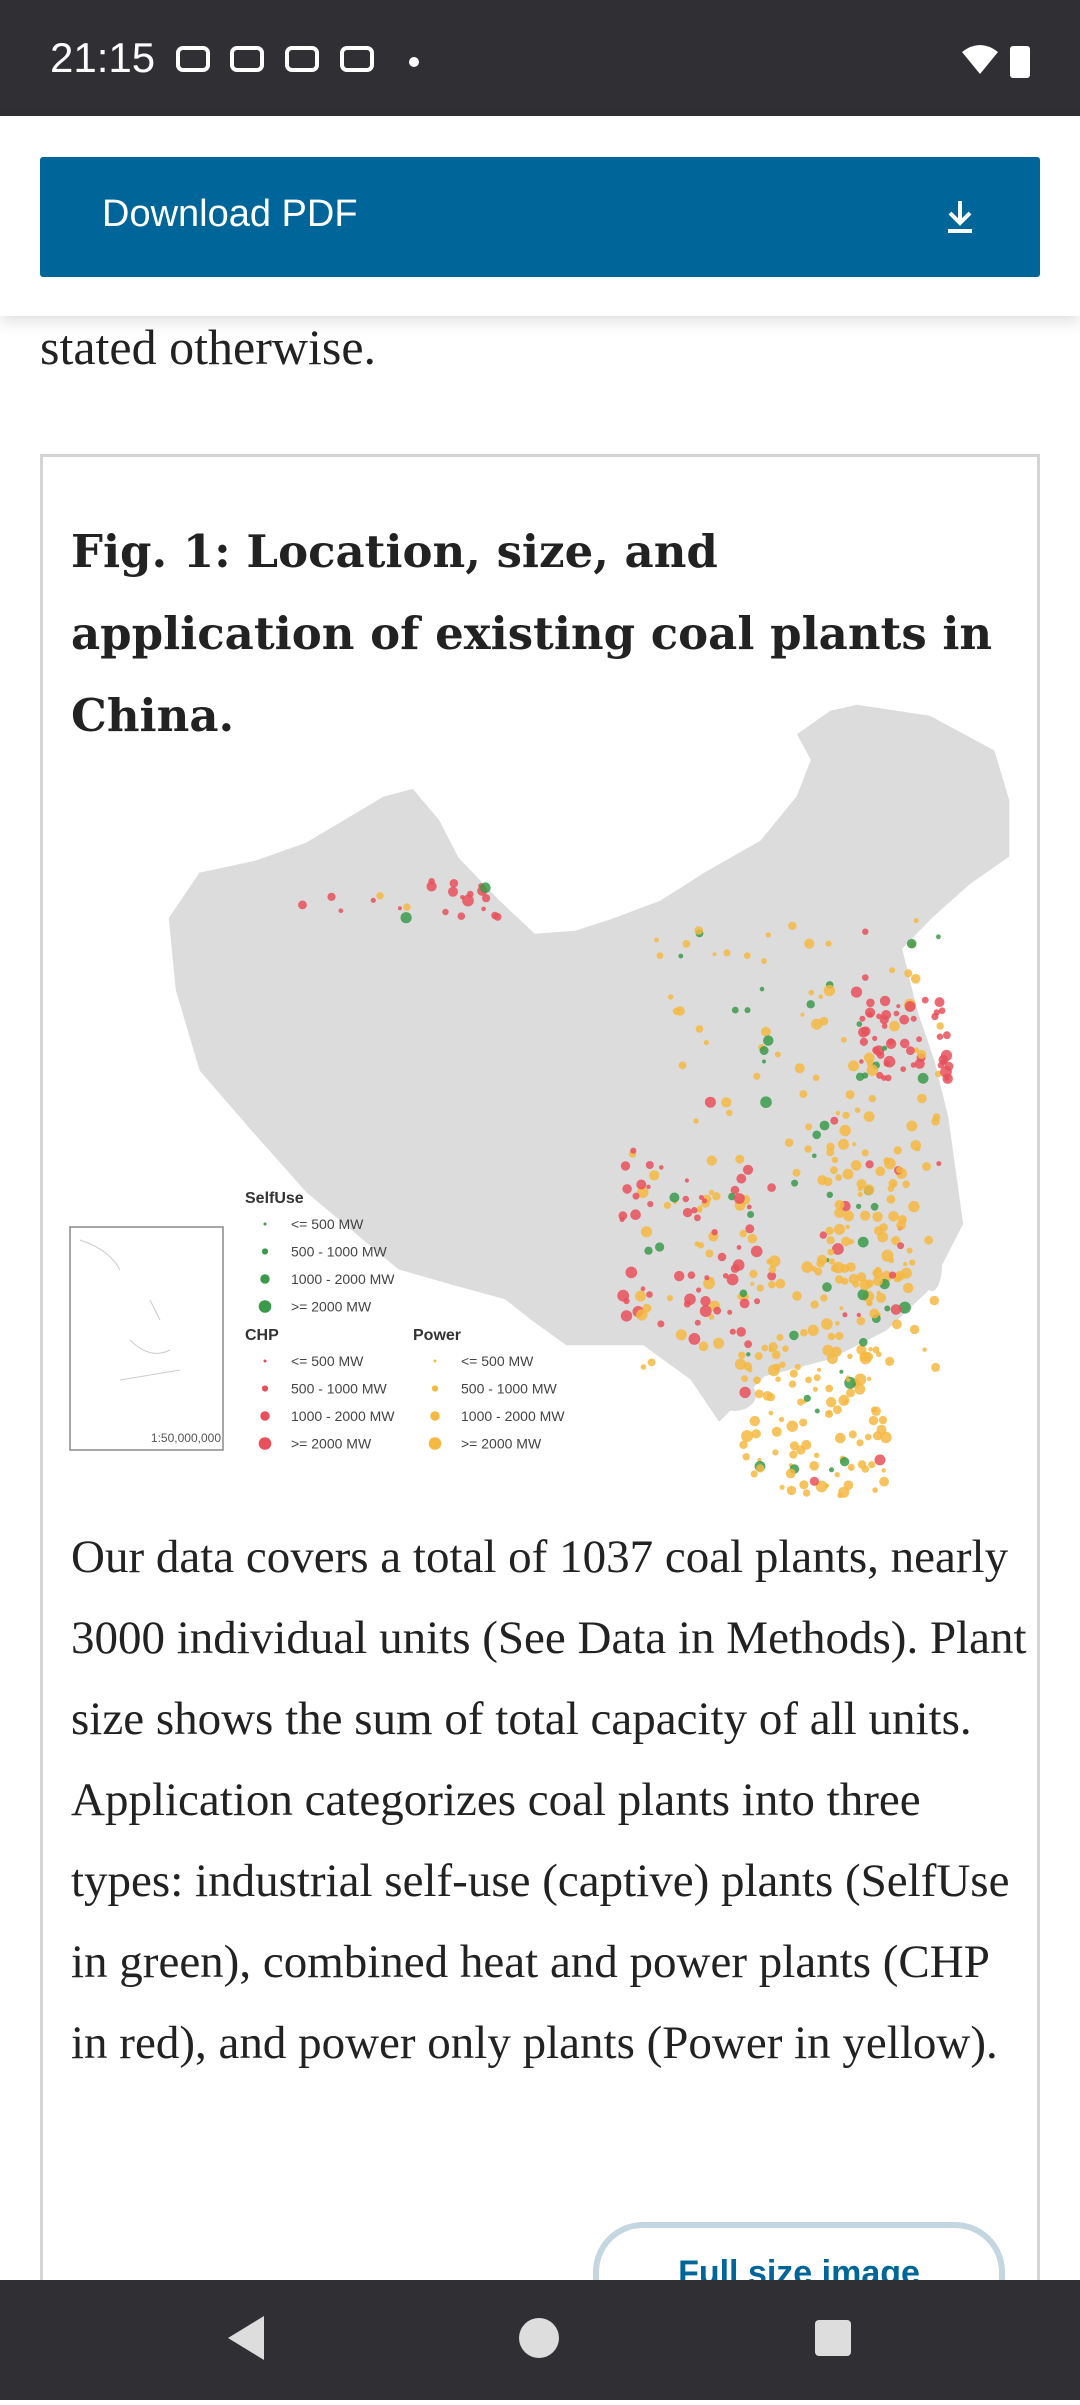 The image size is (1080, 2405). What do you see at coordinates (327, 1361) in the screenshot?
I see `legend-label: <= 500 MW` at bounding box center [327, 1361].